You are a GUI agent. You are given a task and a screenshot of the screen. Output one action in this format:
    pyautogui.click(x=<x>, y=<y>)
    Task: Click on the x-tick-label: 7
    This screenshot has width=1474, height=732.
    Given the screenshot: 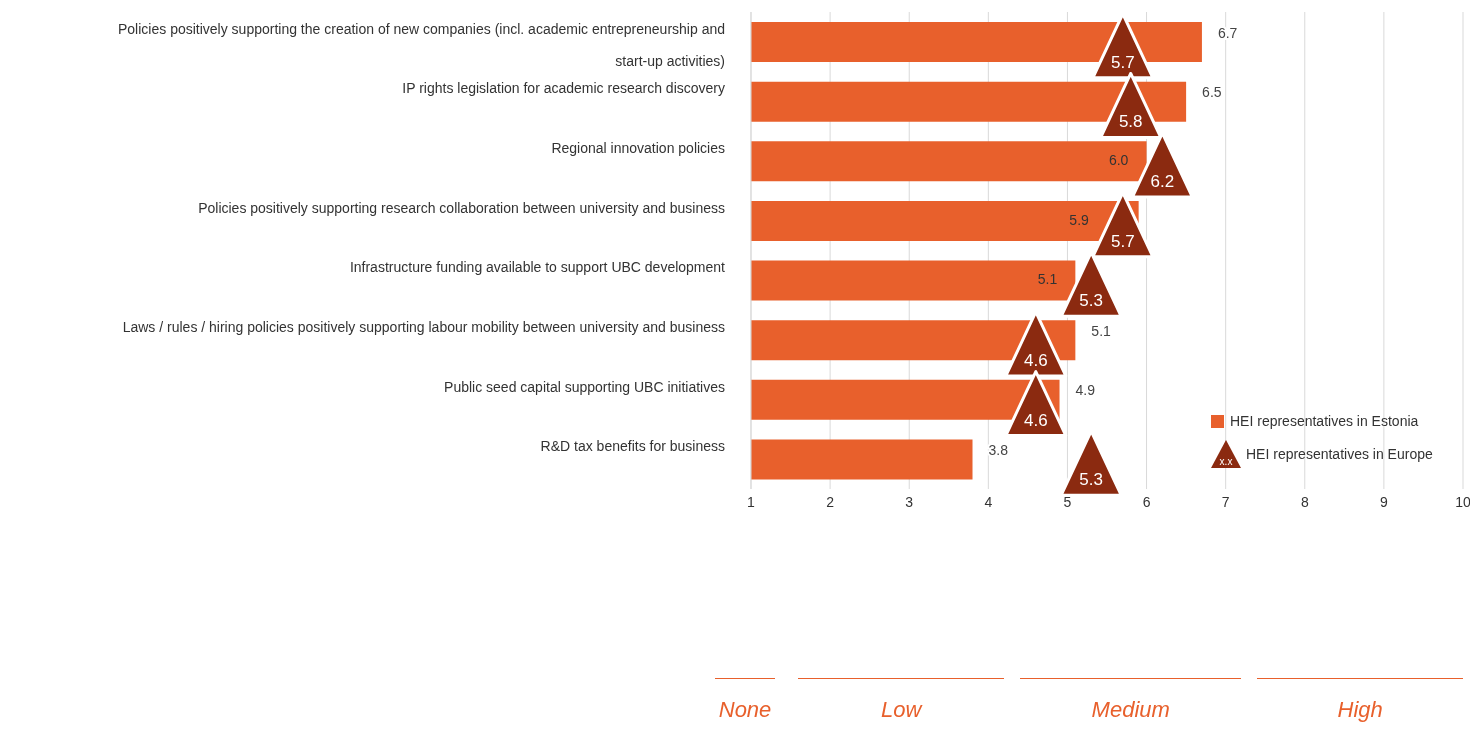 What is the action you would take?
    pyautogui.click(x=1225, y=501)
    